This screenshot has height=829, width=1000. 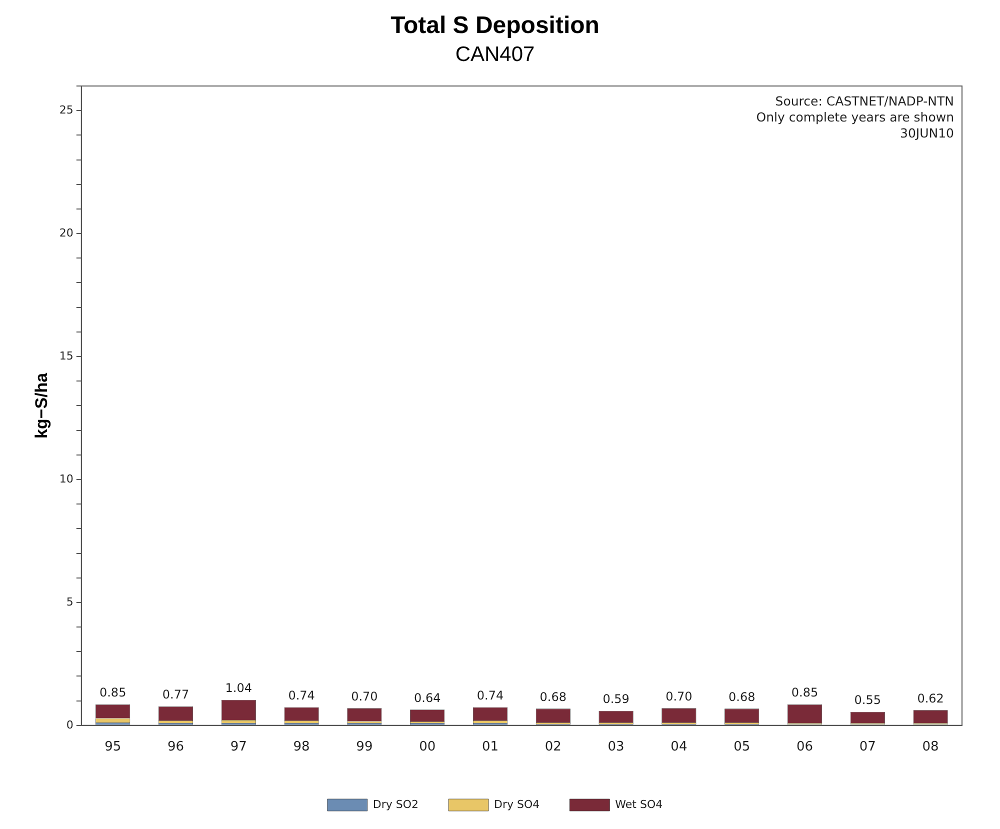 What do you see at coordinates (238, 687) in the screenshot?
I see `total-label: 1.04` at bounding box center [238, 687].